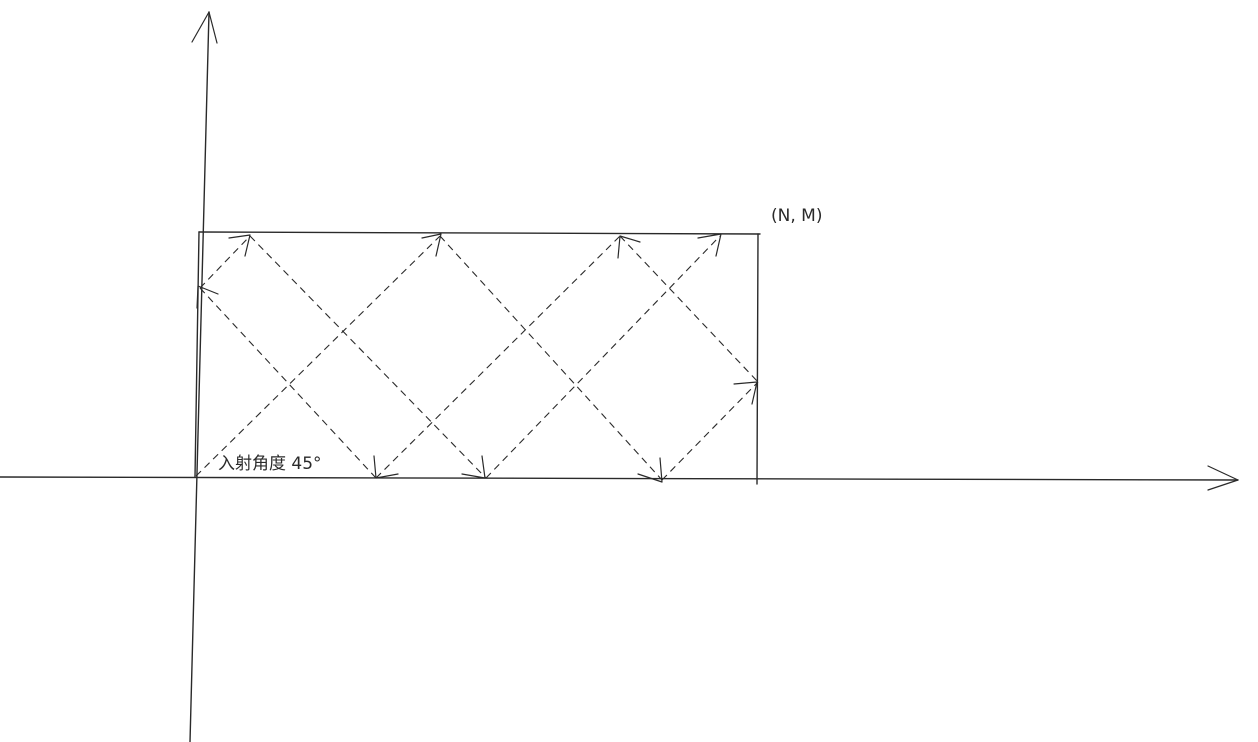 The image size is (1258, 742). What do you see at coordinates (204, 27) in the screenshot?
I see `y-axis-arrowhead` at bounding box center [204, 27].